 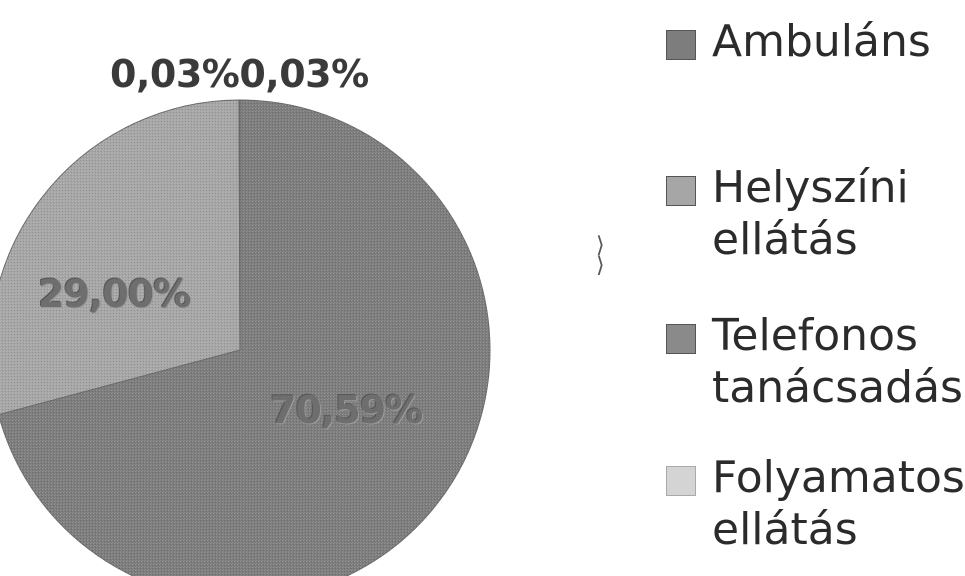 I want to click on legend-label-telefonos-line2: tanácsadás, so click(x=837, y=387).